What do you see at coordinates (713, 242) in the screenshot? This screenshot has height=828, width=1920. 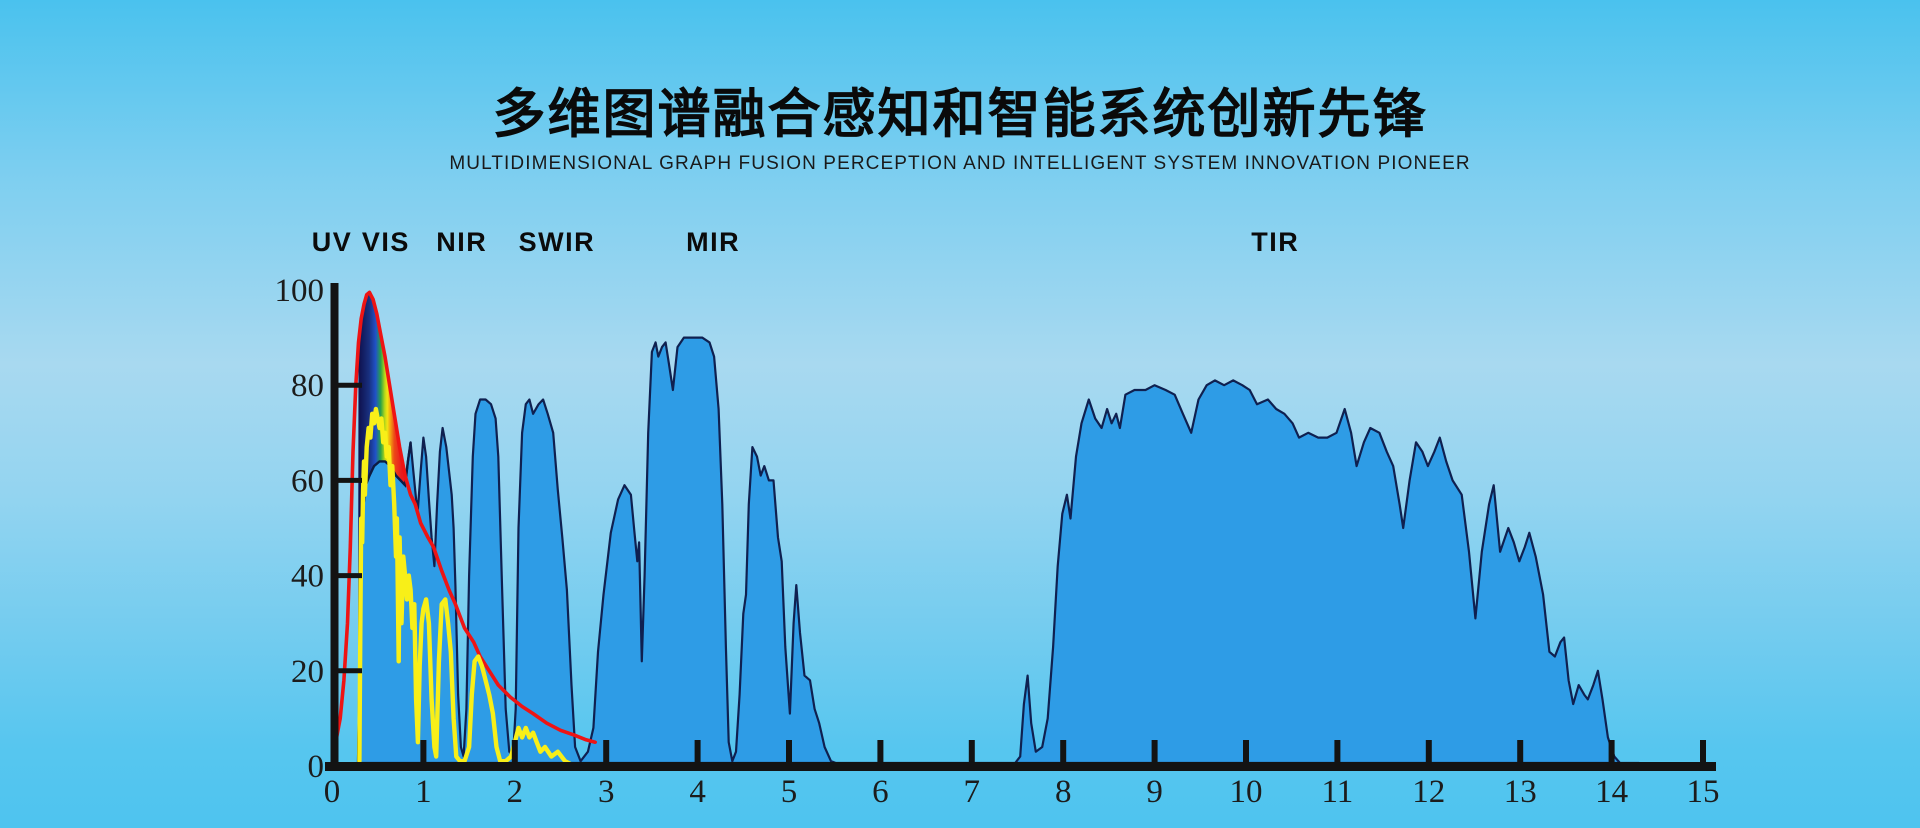 I see `band-label-mir: MIR` at bounding box center [713, 242].